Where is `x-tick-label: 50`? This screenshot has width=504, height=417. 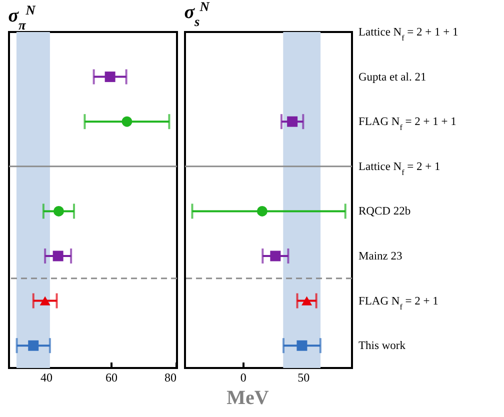 x-tick-label: 50 is located at coordinates (304, 377).